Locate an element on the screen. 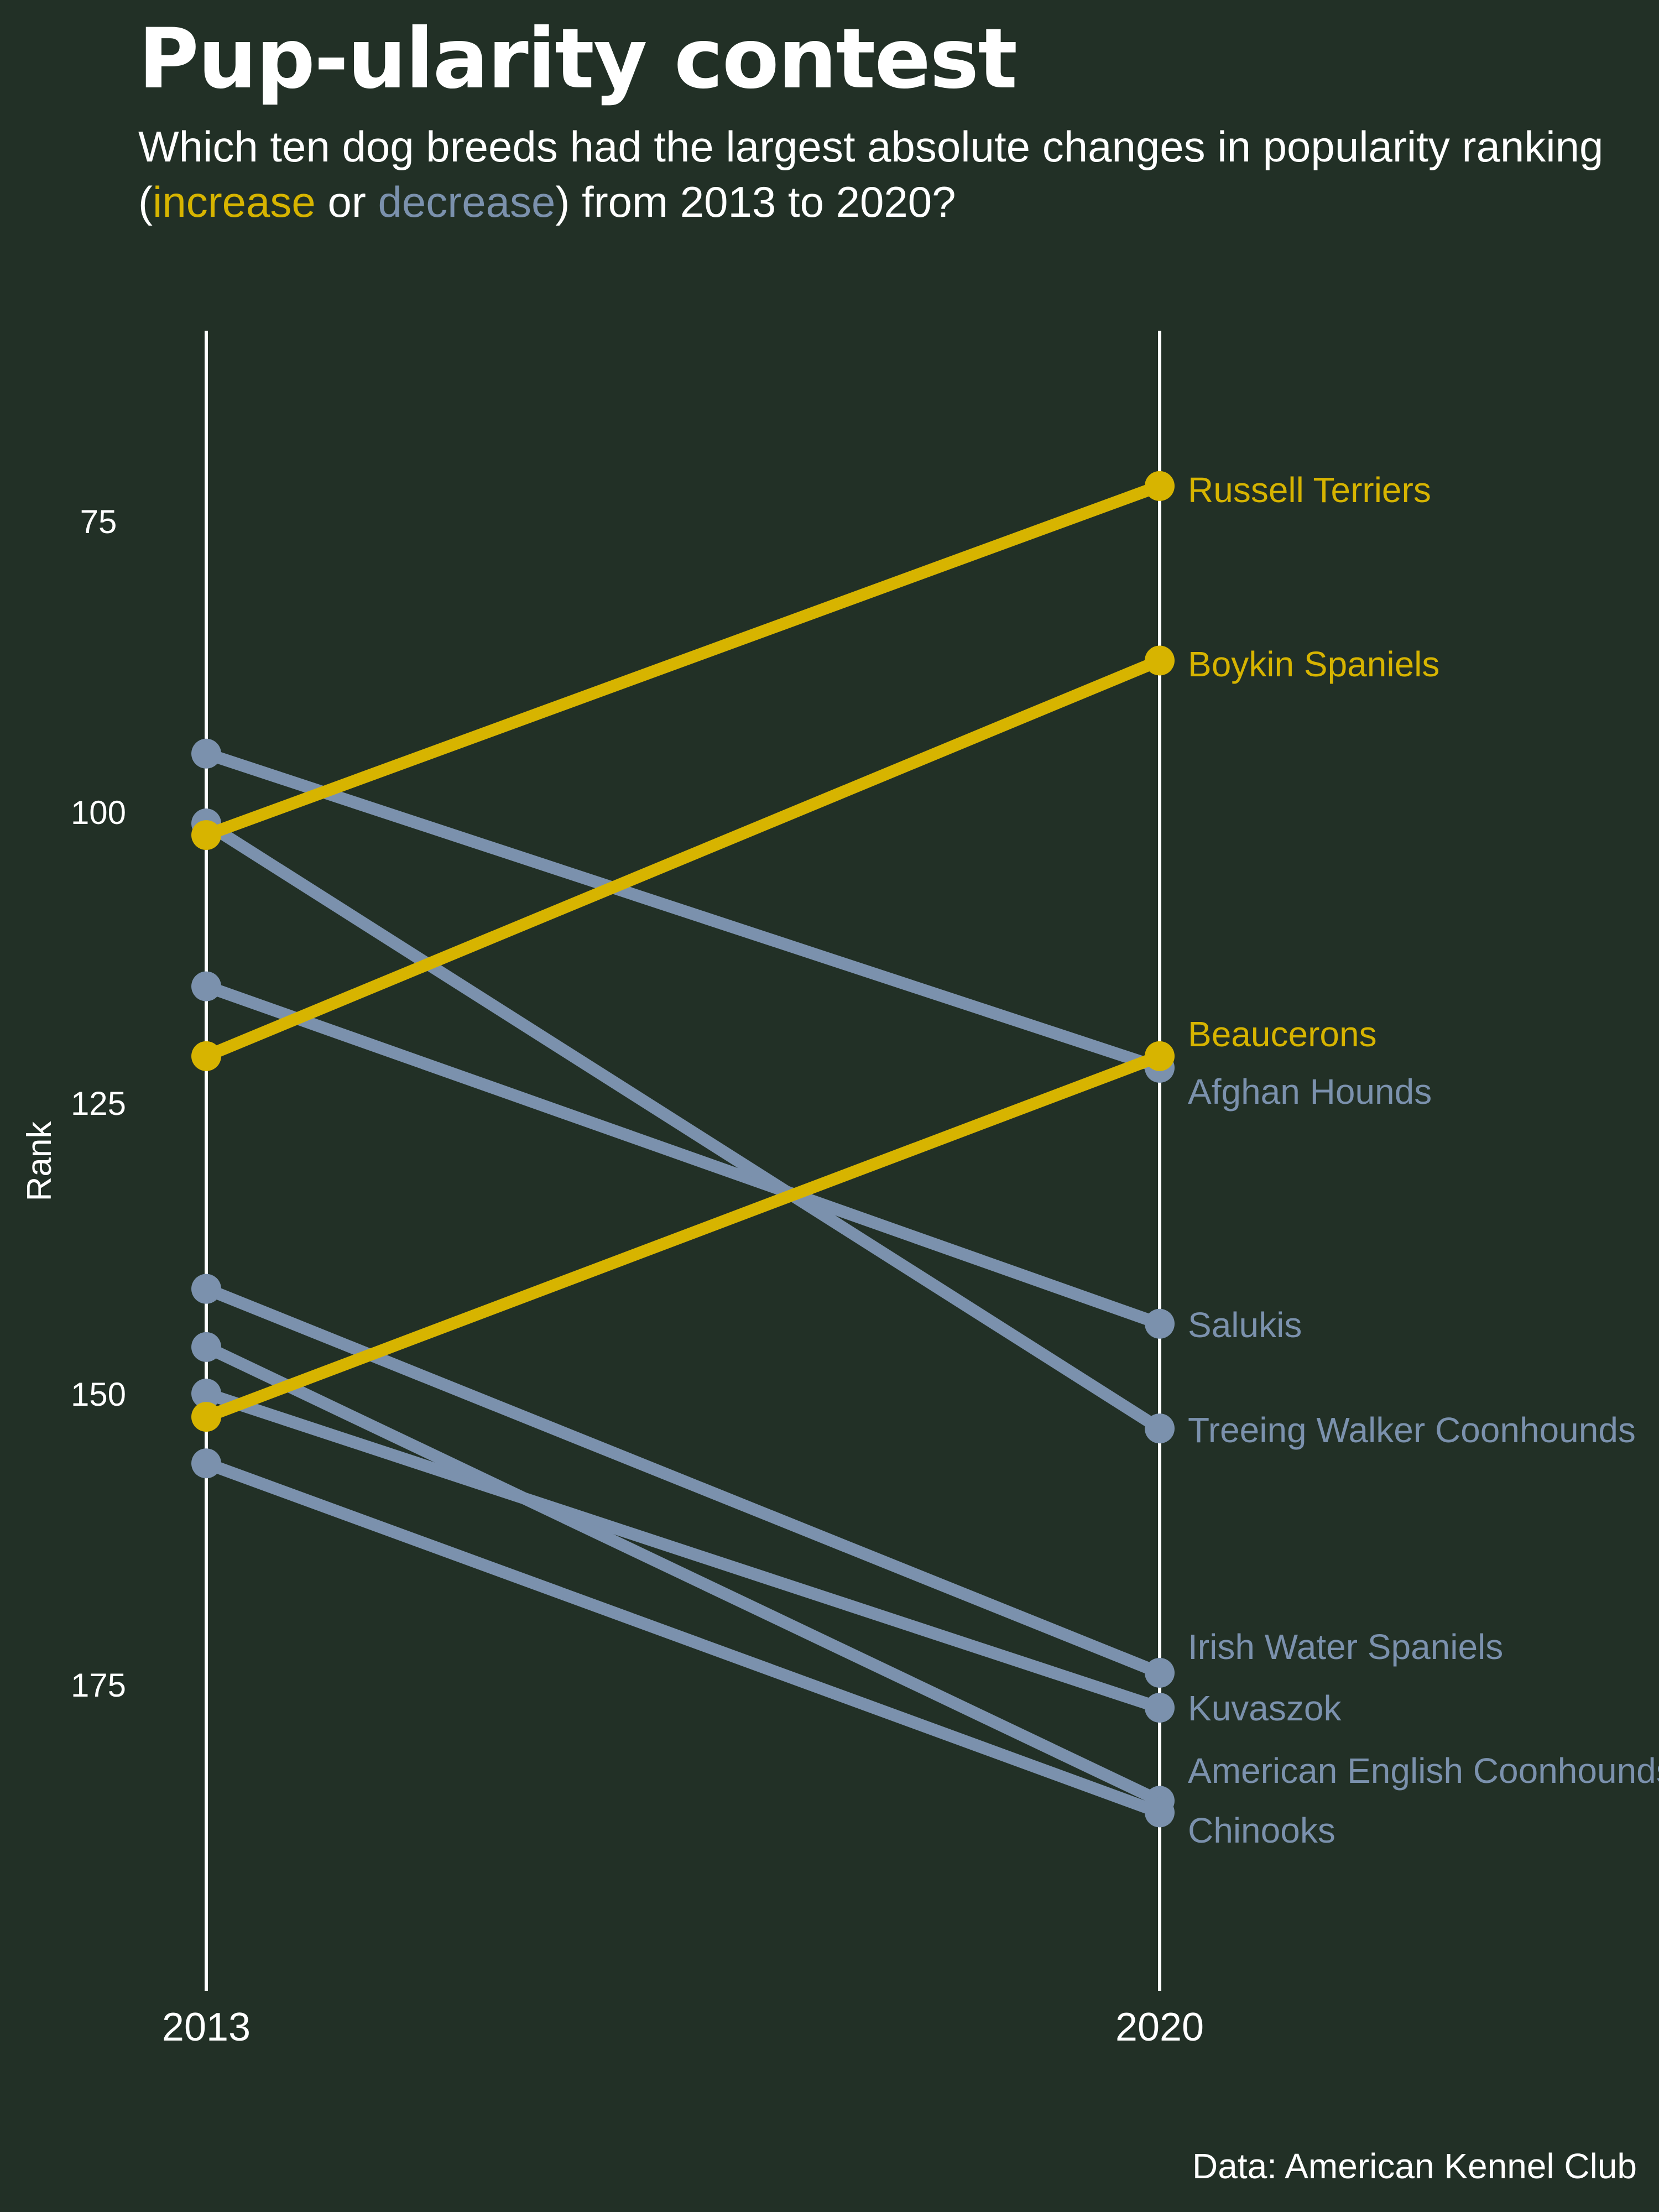  point-2013-beaucerons is located at coordinates (206, 1417).